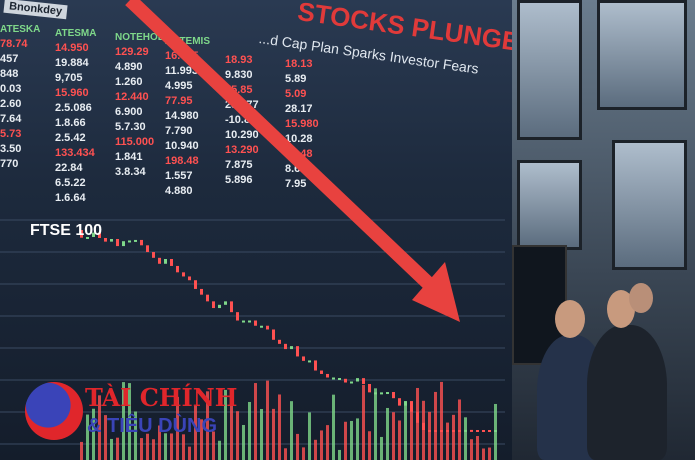 This screenshot has width=695, height=460. Describe the element at coordinates (11, 89) in the screenshot. I see `ticker-value: 0.03` at that location.